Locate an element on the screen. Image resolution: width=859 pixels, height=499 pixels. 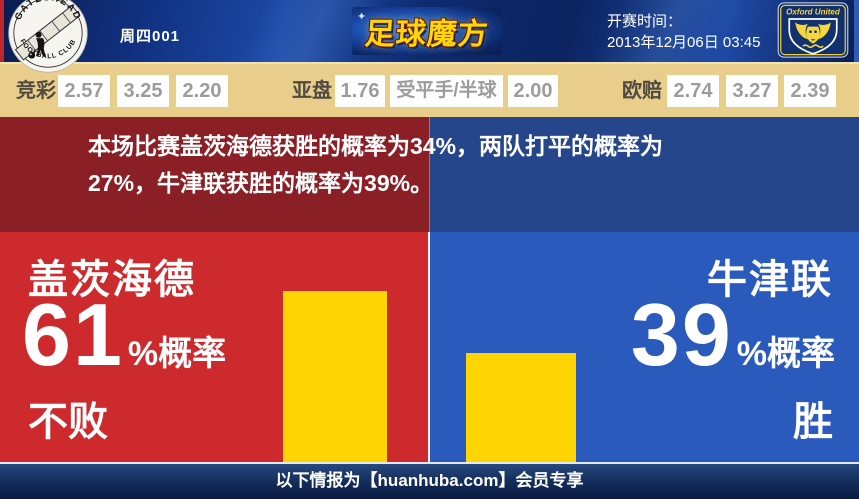
away-team-name: 牛津联 is located at coordinates (770, 280).